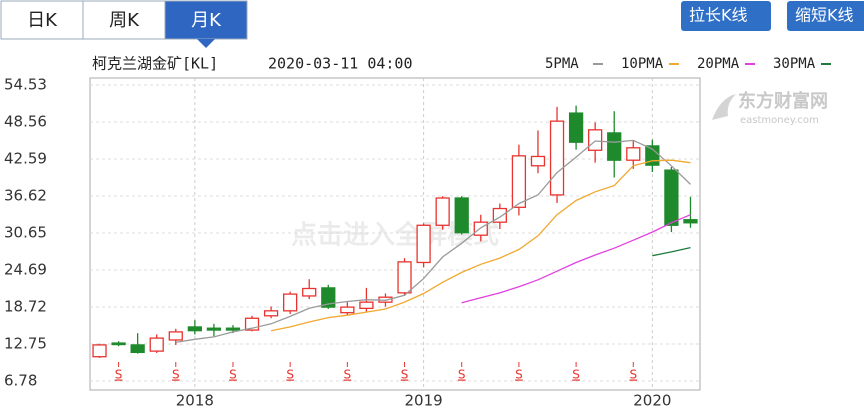 This screenshot has height=410, width=864. I want to click on tab-label: 日K, so click(42, 20).